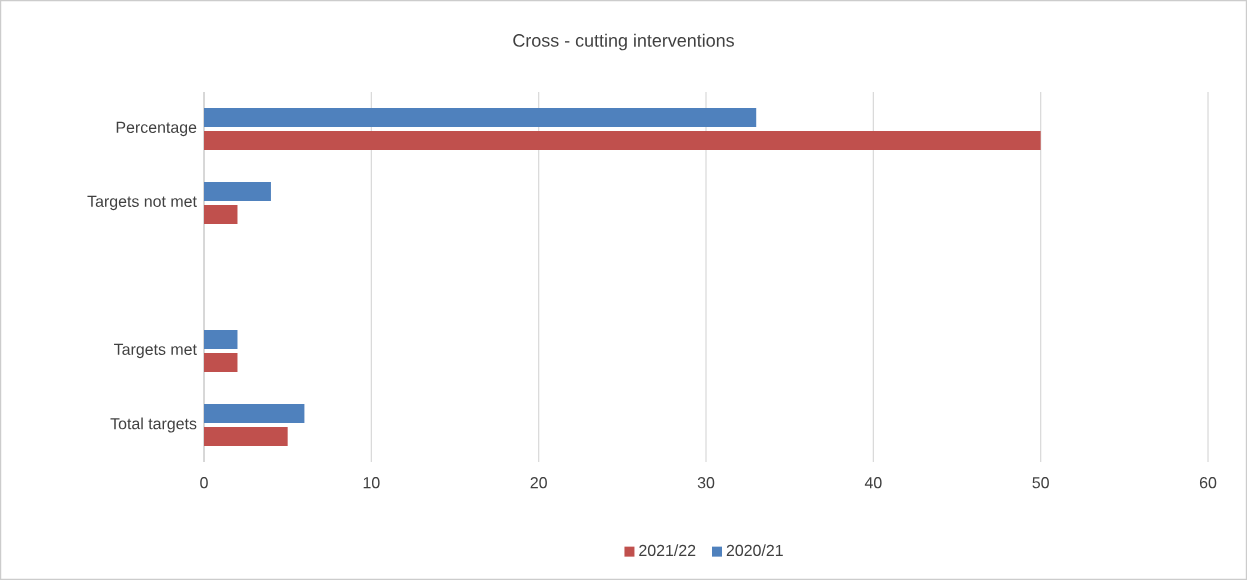  I want to click on x-tick-label: 30, so click(706, 483).